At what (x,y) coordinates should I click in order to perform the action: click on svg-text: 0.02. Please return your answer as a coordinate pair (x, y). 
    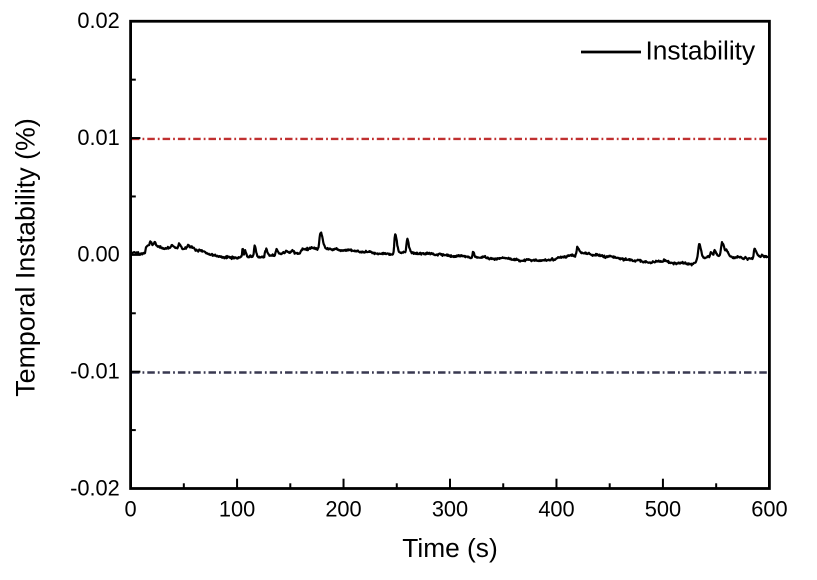
    Looking at the image, I should click on (98, 20).